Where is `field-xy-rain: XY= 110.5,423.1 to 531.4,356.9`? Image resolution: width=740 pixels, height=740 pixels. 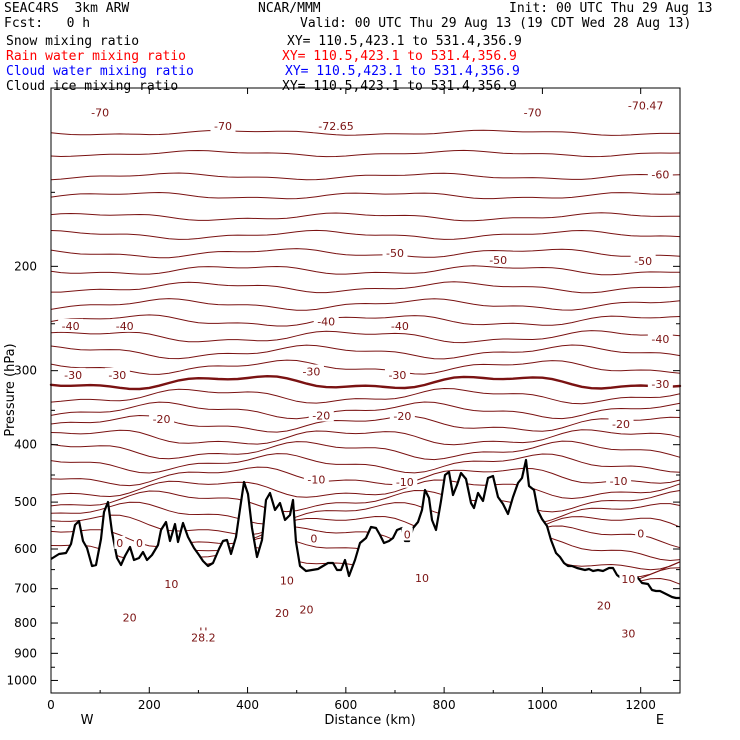
field-xy-rain: XY= 110.5,423.1 to 531.4,356.9 is located at coordinates (399, 56).